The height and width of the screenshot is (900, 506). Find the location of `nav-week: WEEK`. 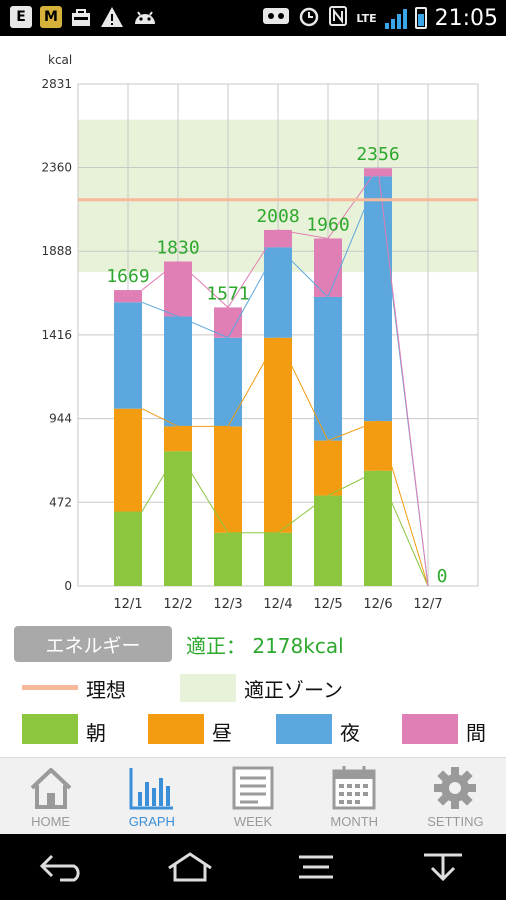

nav-week: WEEK is located at coordinates (252, 796).